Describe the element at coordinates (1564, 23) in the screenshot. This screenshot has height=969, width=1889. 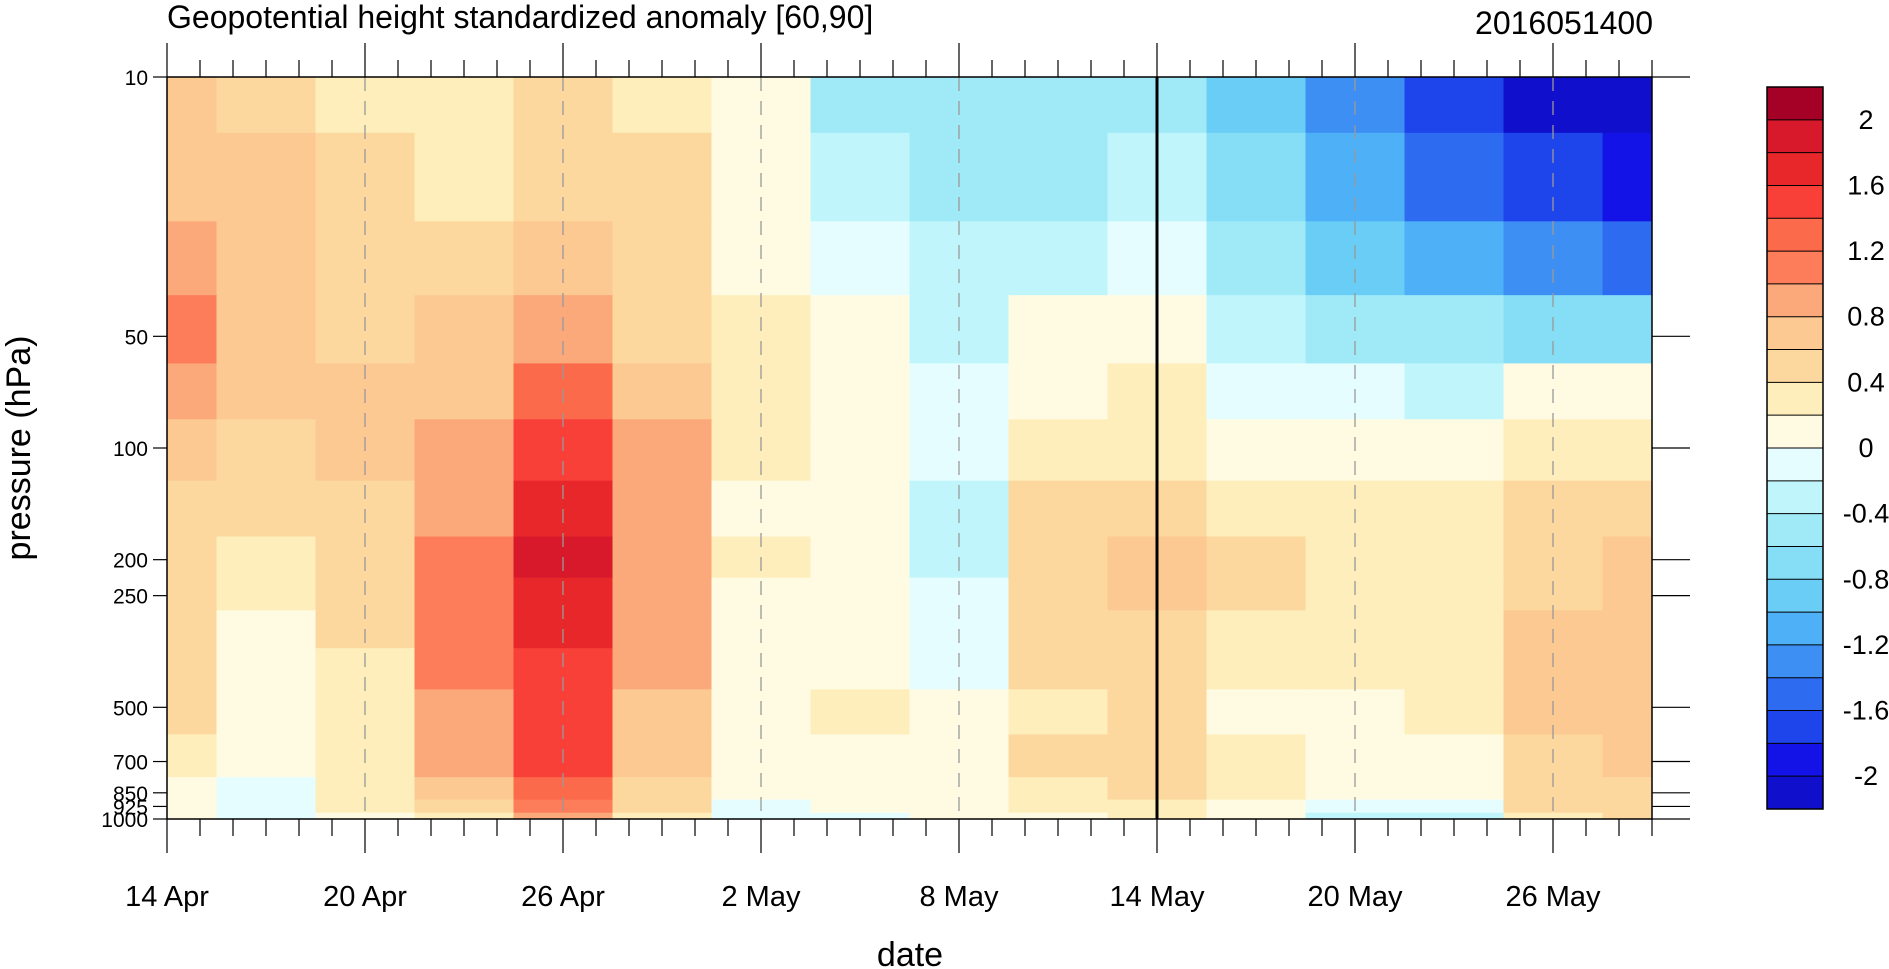
I see `date-stamp: 2016051400` at that location.